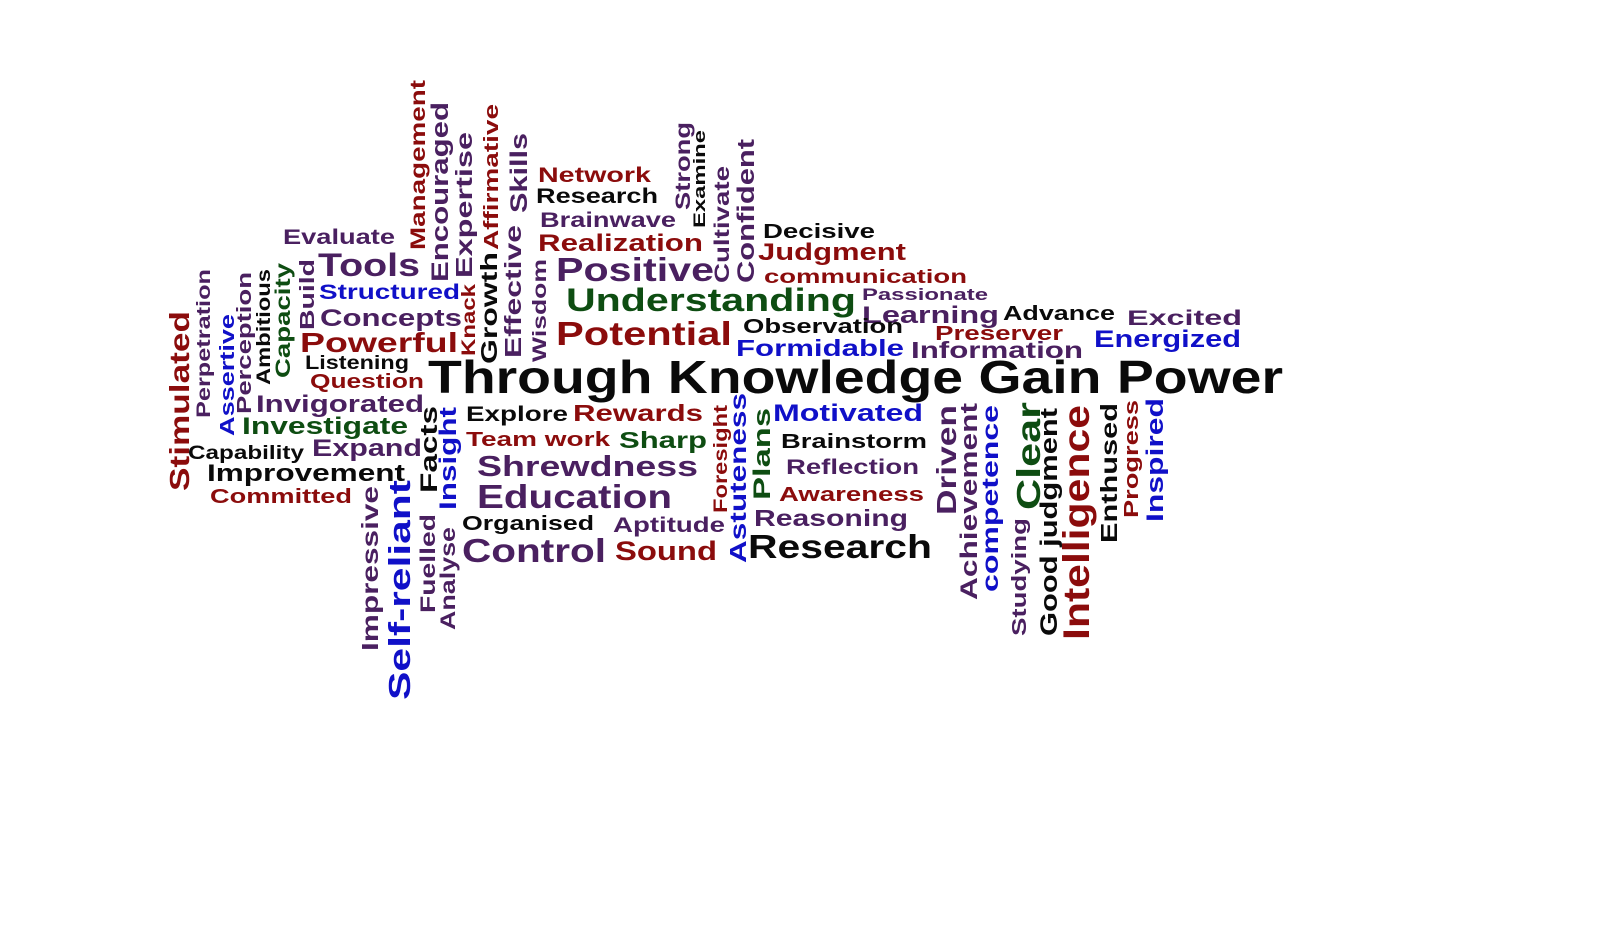 This screenshot has width=1600, height=929. I want to click on cloud-word-tools: Tools, so click(369, 265).